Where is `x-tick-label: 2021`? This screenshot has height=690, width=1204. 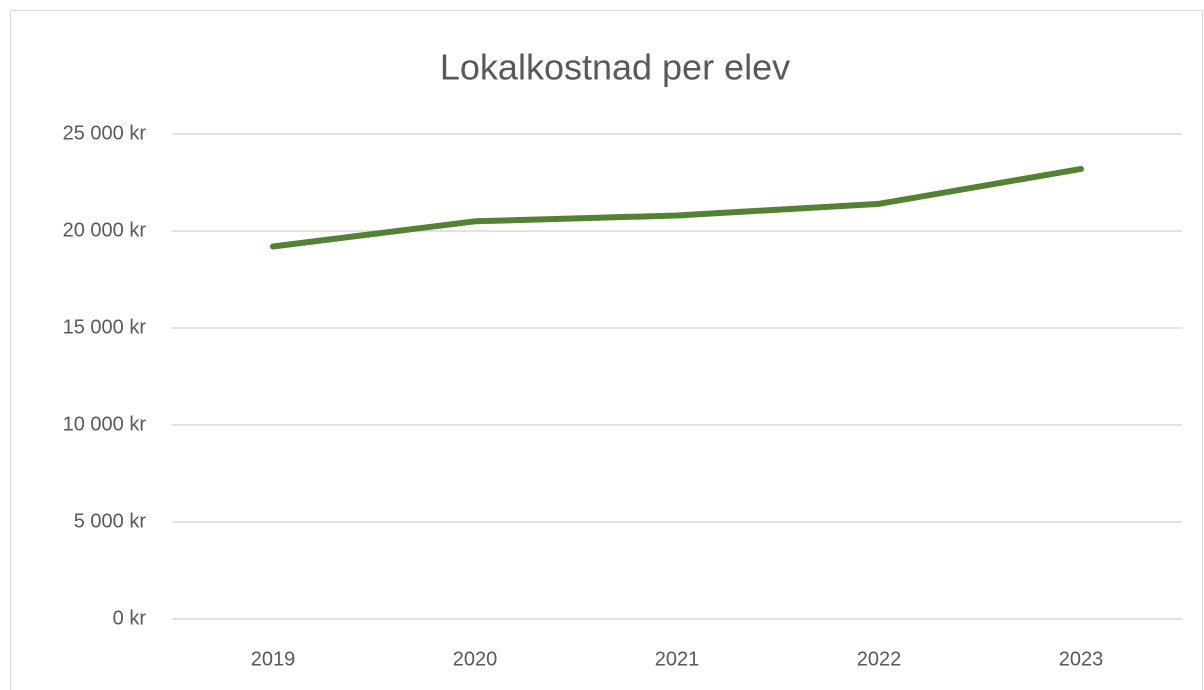
x-tick-label: 2021 is located at coordinates (677, 659).